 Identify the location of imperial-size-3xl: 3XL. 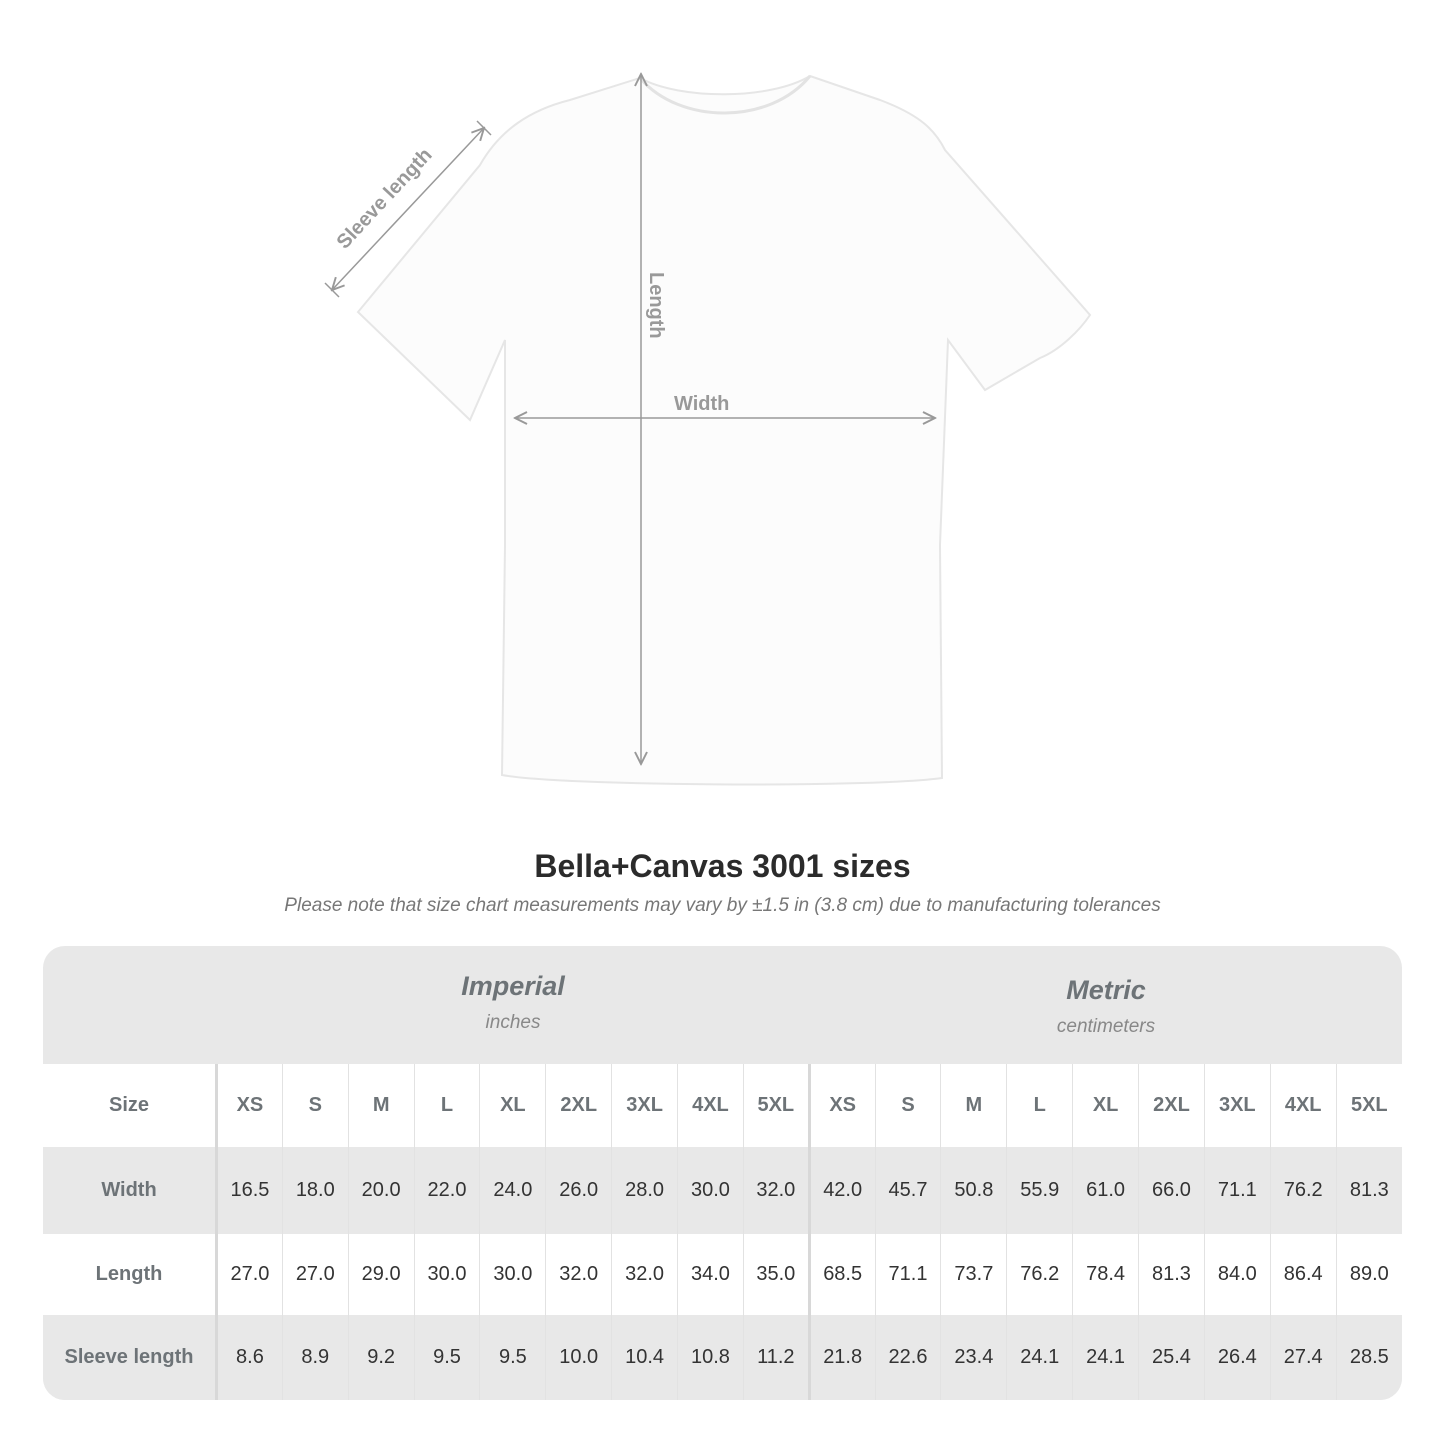
(644, 1105).